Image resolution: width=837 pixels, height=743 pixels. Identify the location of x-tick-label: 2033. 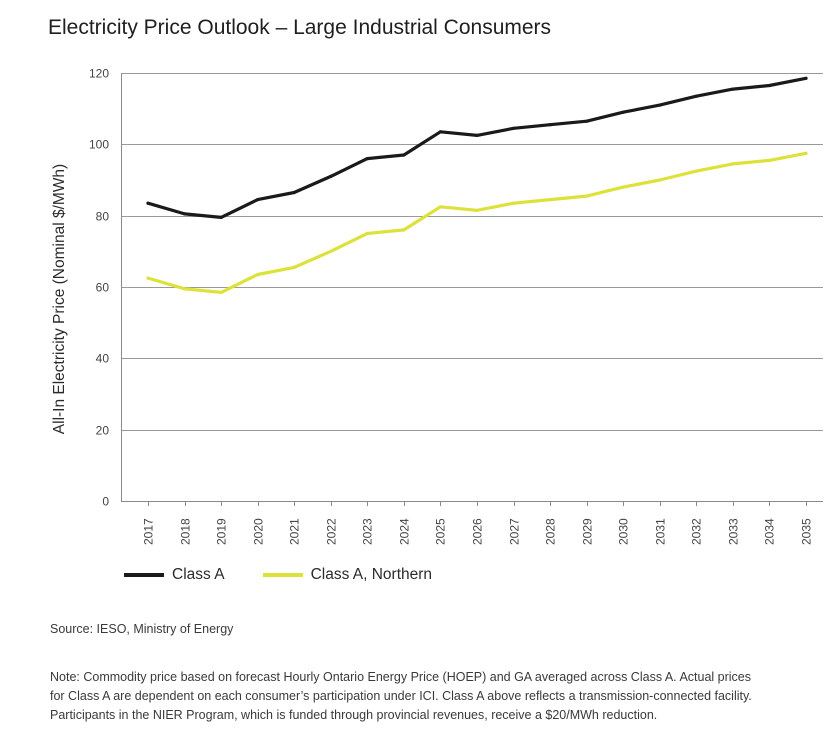
(734, 531).